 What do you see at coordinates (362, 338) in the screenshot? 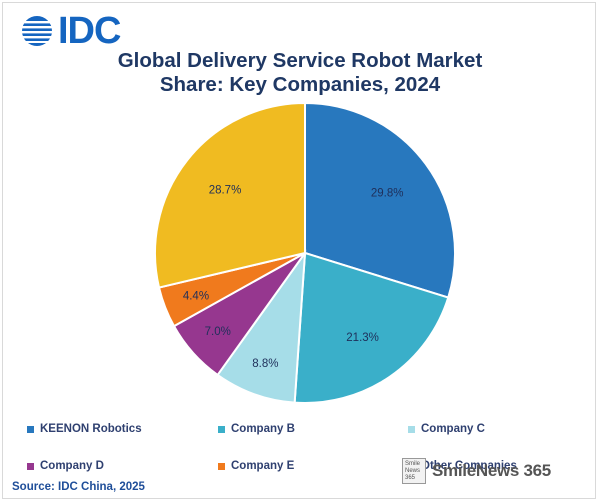
I see `data-label-1: 21.3%` at bounding box center [362, 338].